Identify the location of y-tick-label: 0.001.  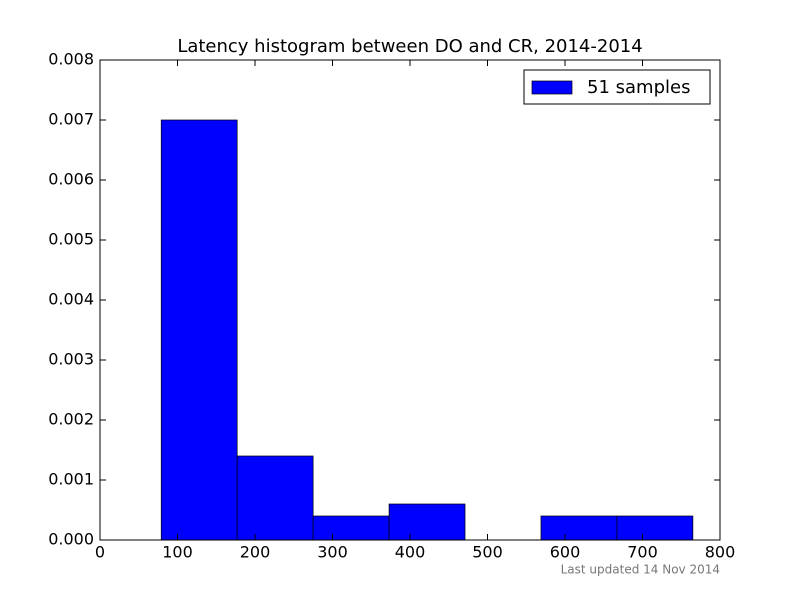
(71, 479).